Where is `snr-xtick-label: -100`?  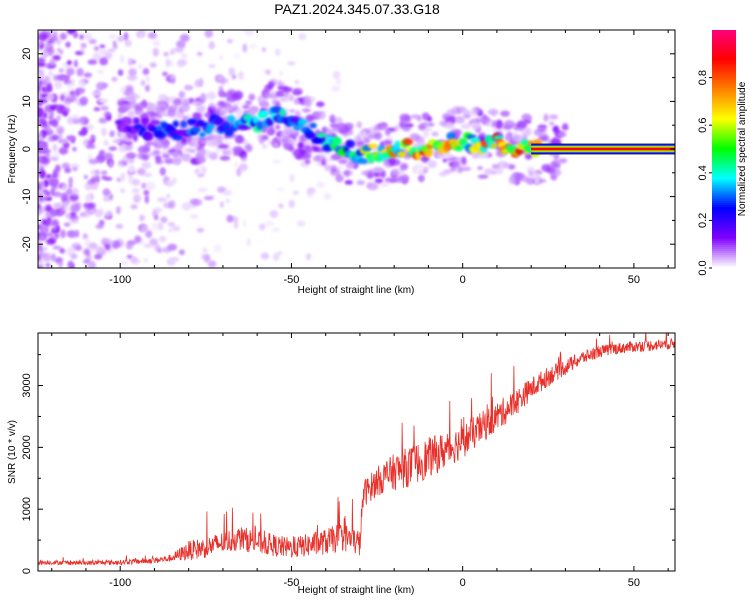
snr-xtick-label: -100 is located at coordinates (120, 583).